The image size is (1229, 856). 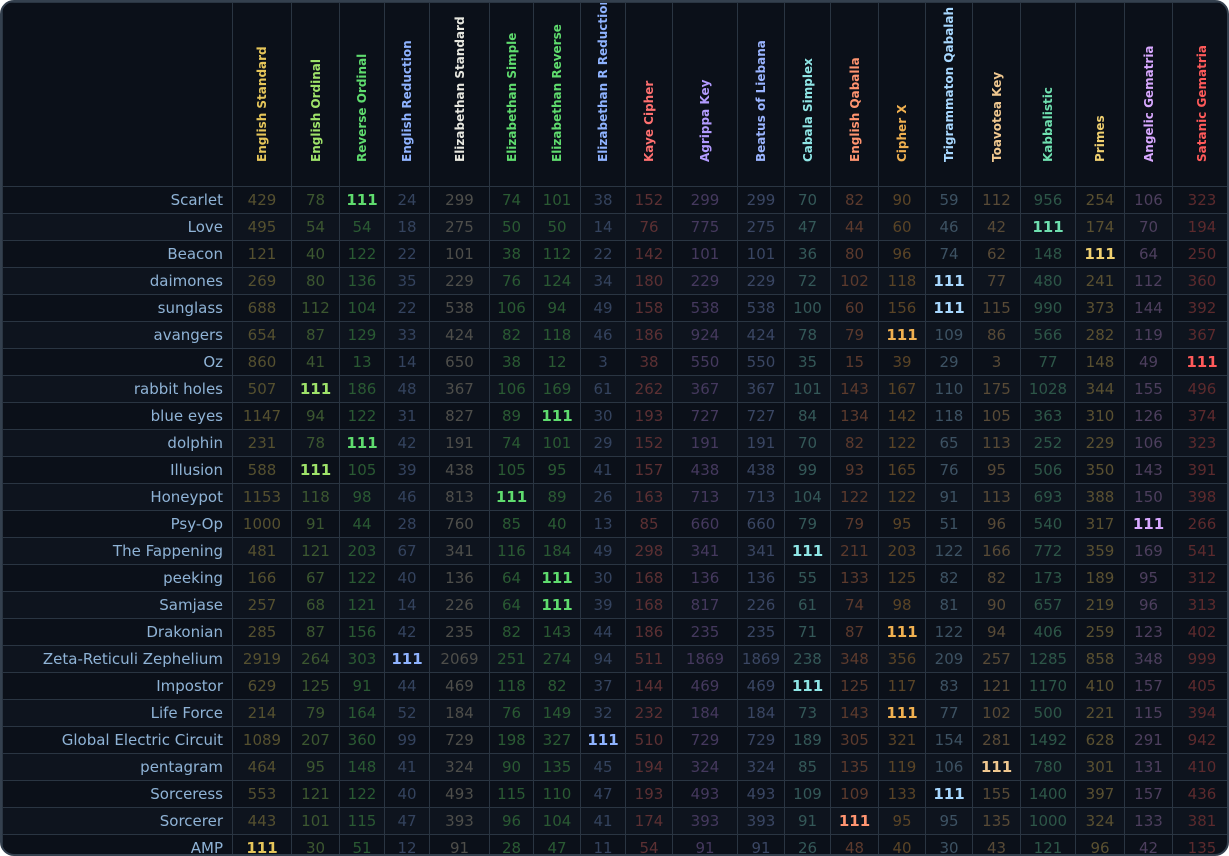 I want to click on cipher-value-cell: 109, so click(x=854, y=794).